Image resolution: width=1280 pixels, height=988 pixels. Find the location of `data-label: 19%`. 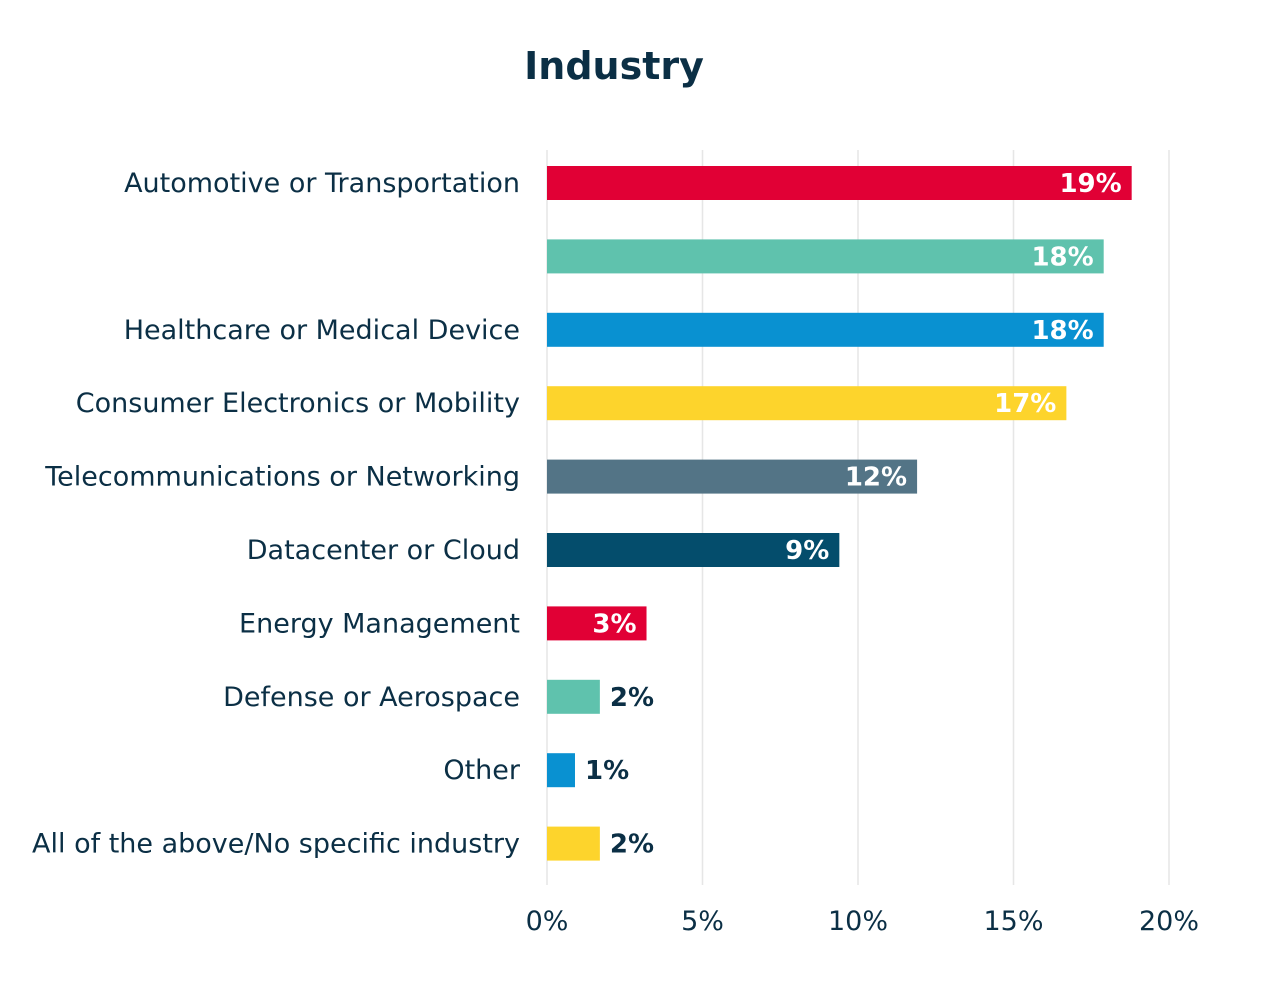

data-label: 19% is located at coordinates (1090, 184).